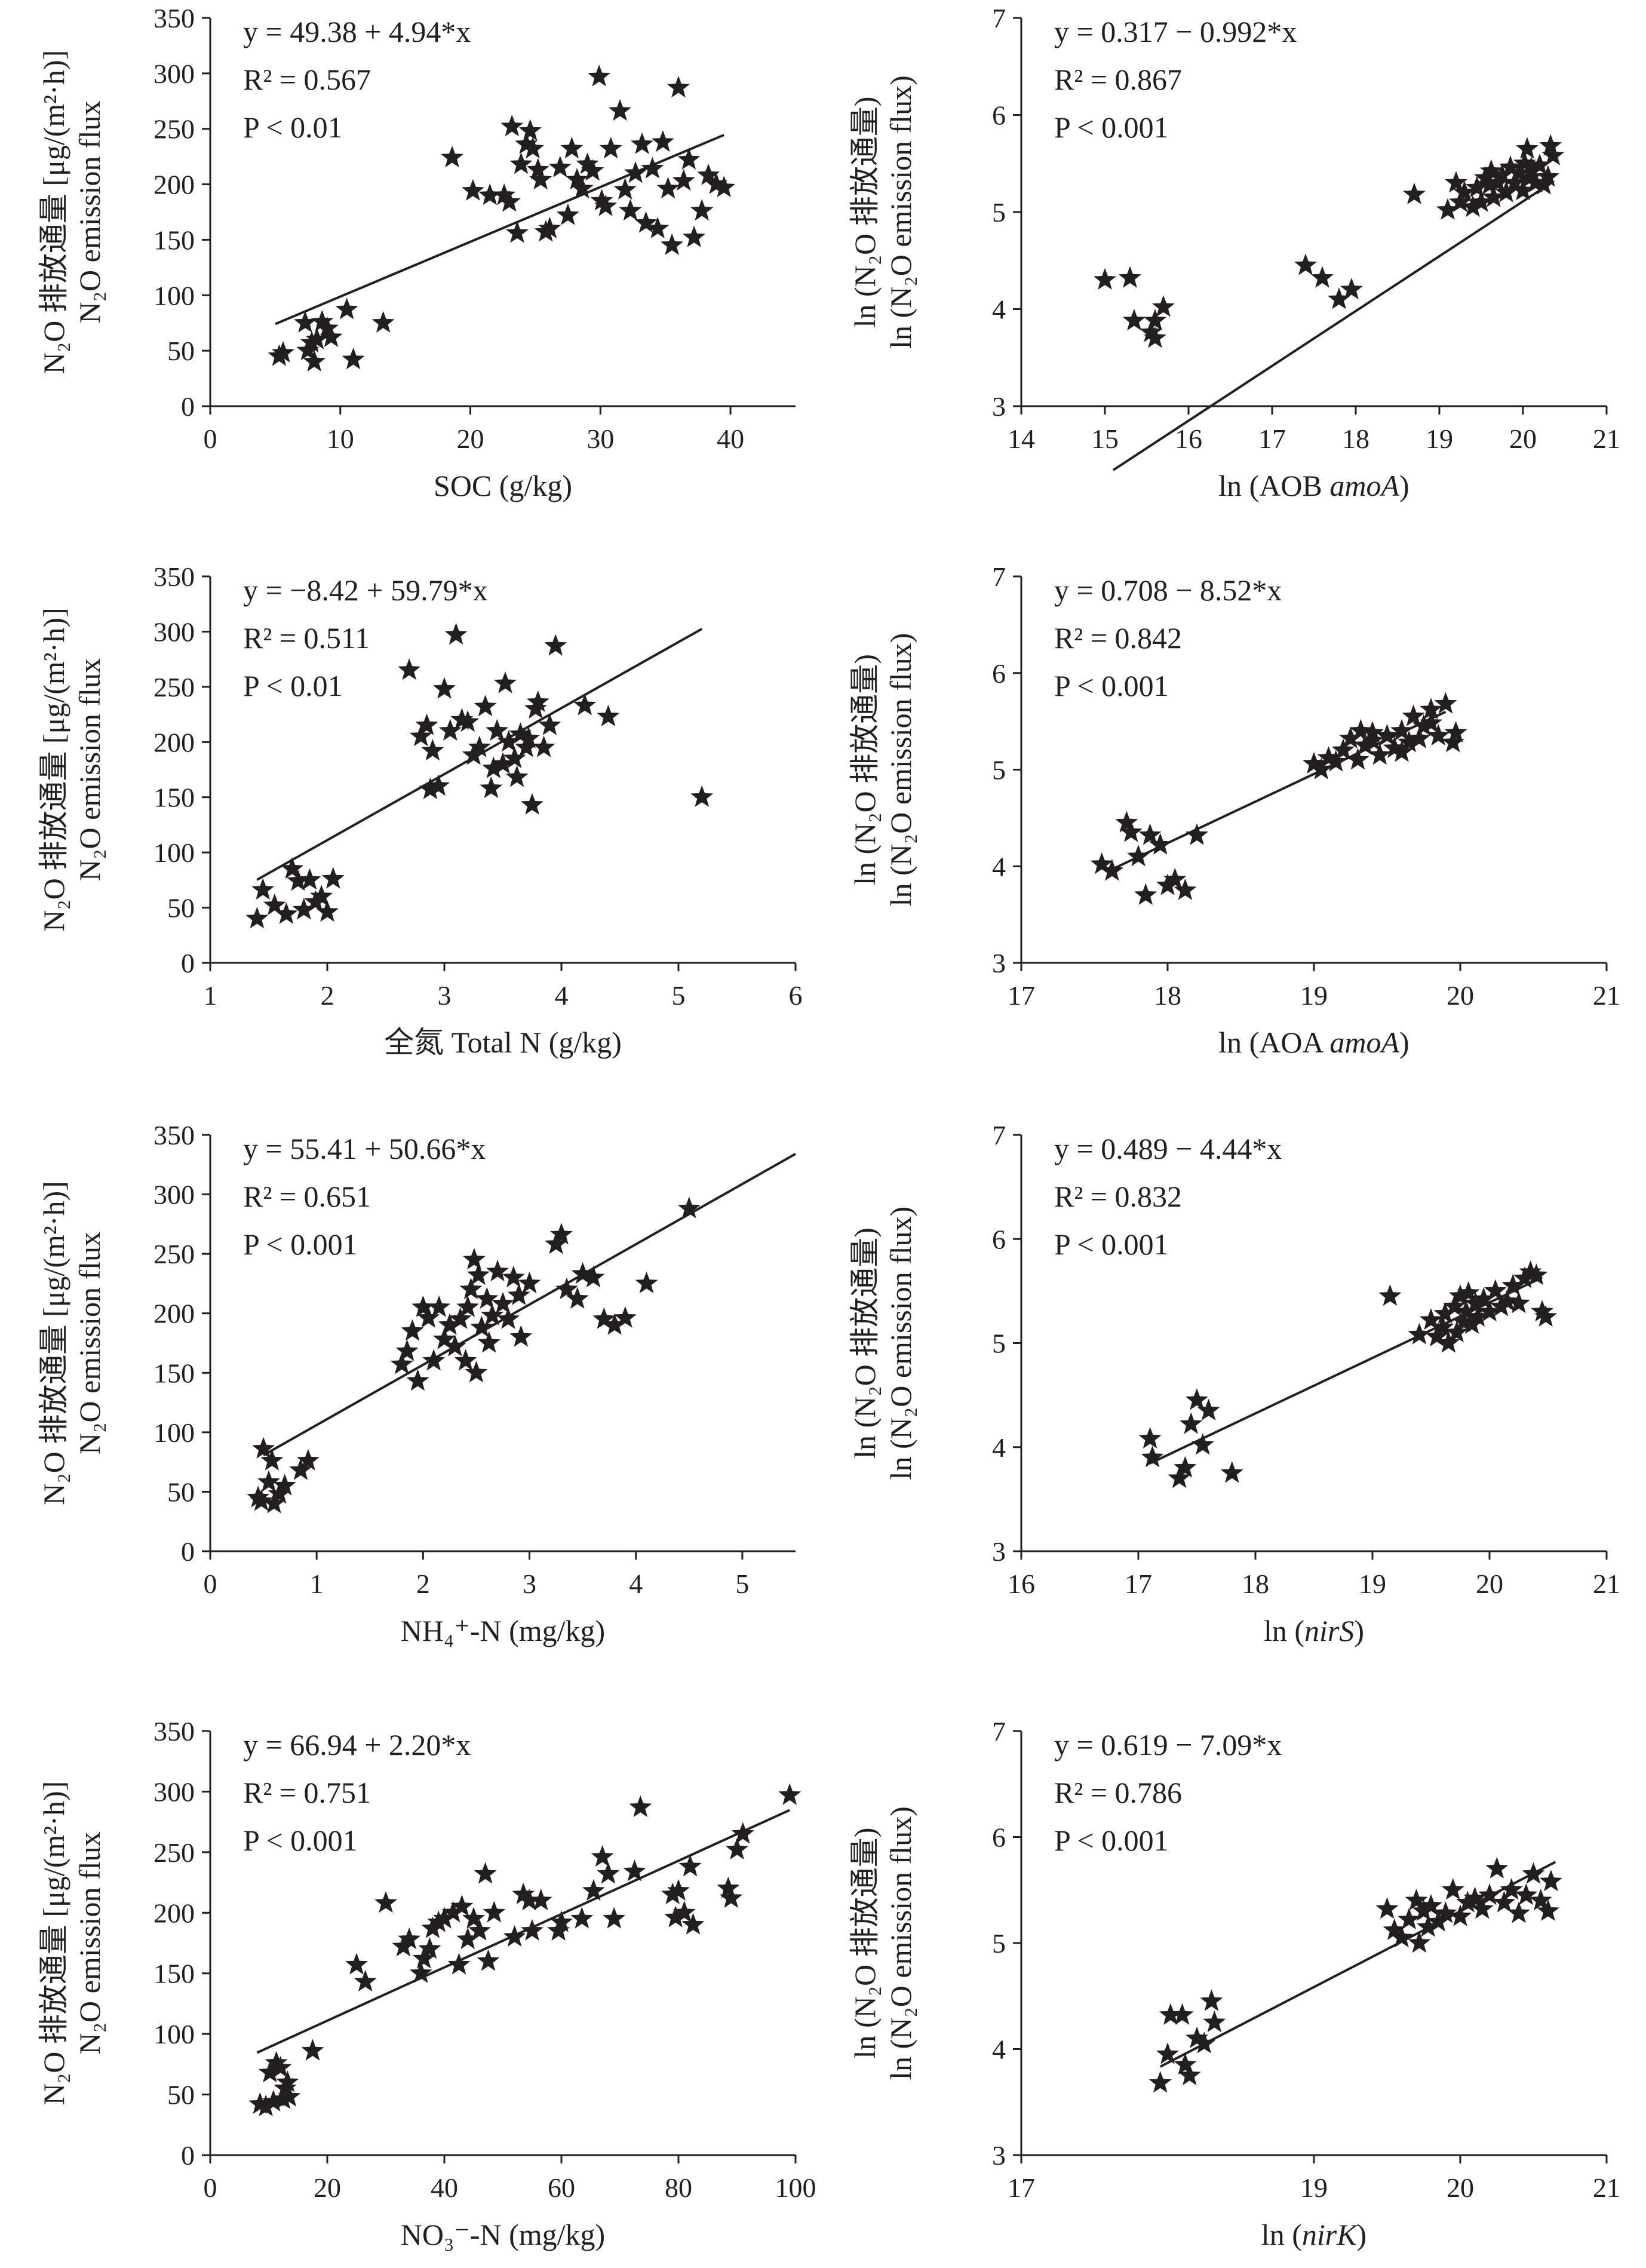 The height and width of the screenshot is (2268, 1646). What do you see at coordinates (174, 240) in the screenshot?
I see `y-tick-label: 150` at bounding box center [174, 240].